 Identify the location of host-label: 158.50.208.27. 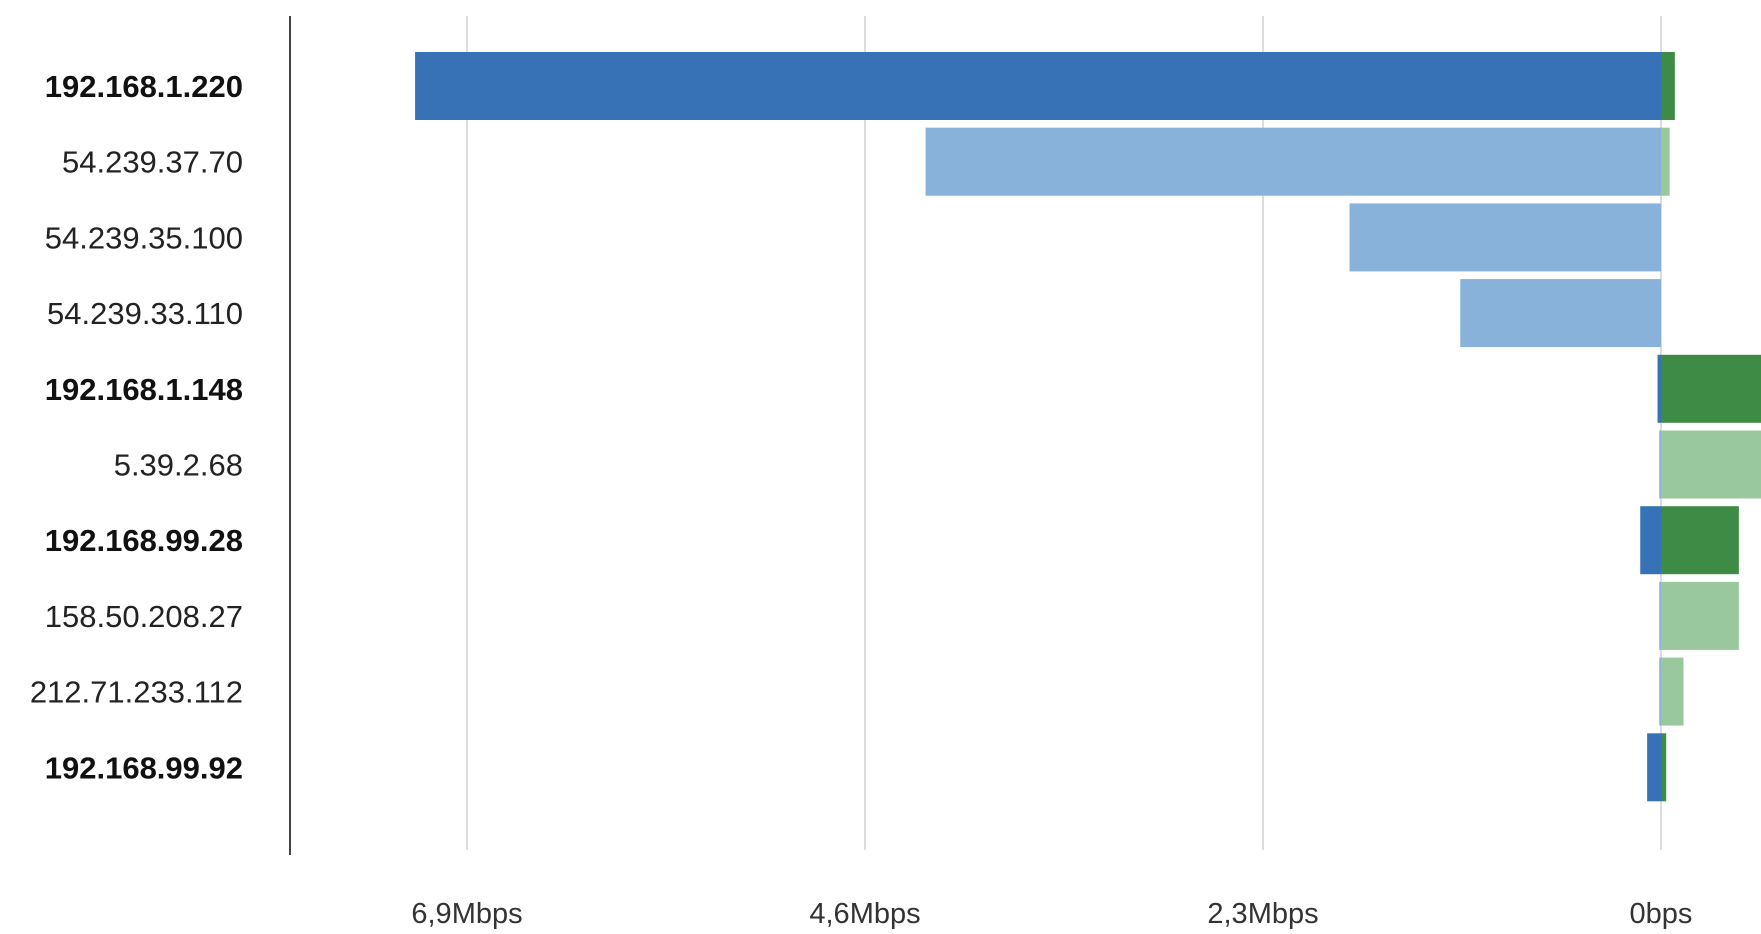
(144, 616).